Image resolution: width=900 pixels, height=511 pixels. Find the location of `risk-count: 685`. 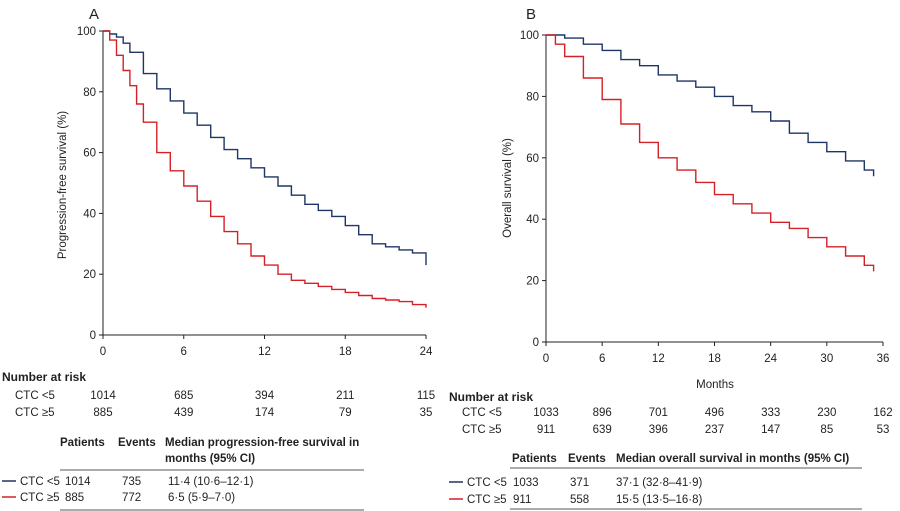

risk-count: 685 is located at coordinates (183, 396).